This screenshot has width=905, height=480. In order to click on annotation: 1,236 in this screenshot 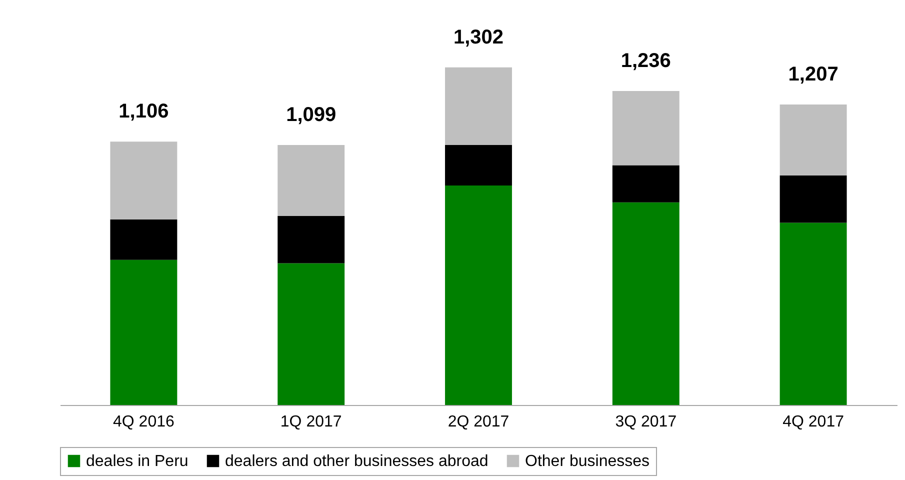, I will do `click(645, 61)`.